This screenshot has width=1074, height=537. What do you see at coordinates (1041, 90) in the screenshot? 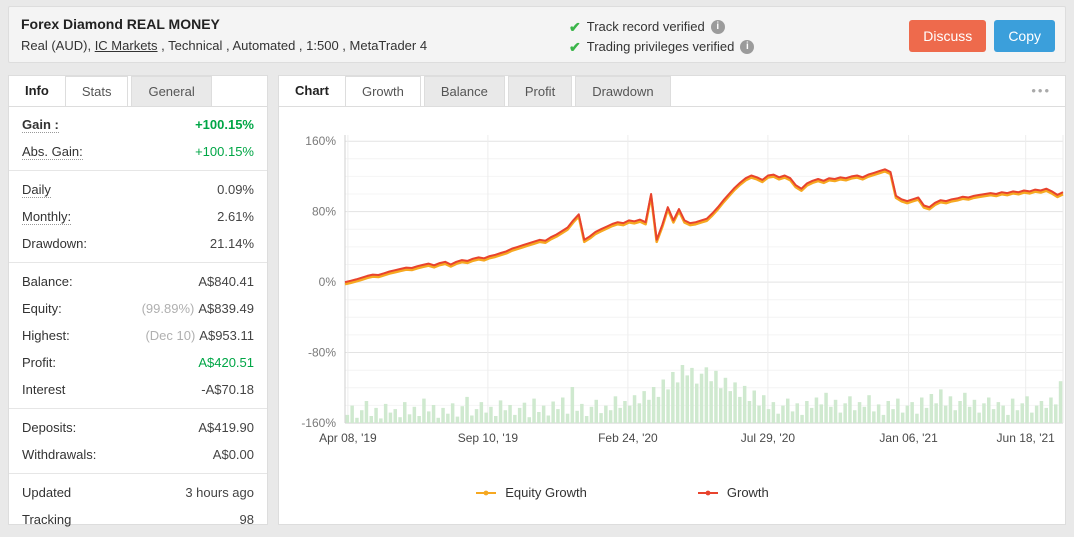
I see `more-options-icon: •••` at bounding box center [1041, 90].